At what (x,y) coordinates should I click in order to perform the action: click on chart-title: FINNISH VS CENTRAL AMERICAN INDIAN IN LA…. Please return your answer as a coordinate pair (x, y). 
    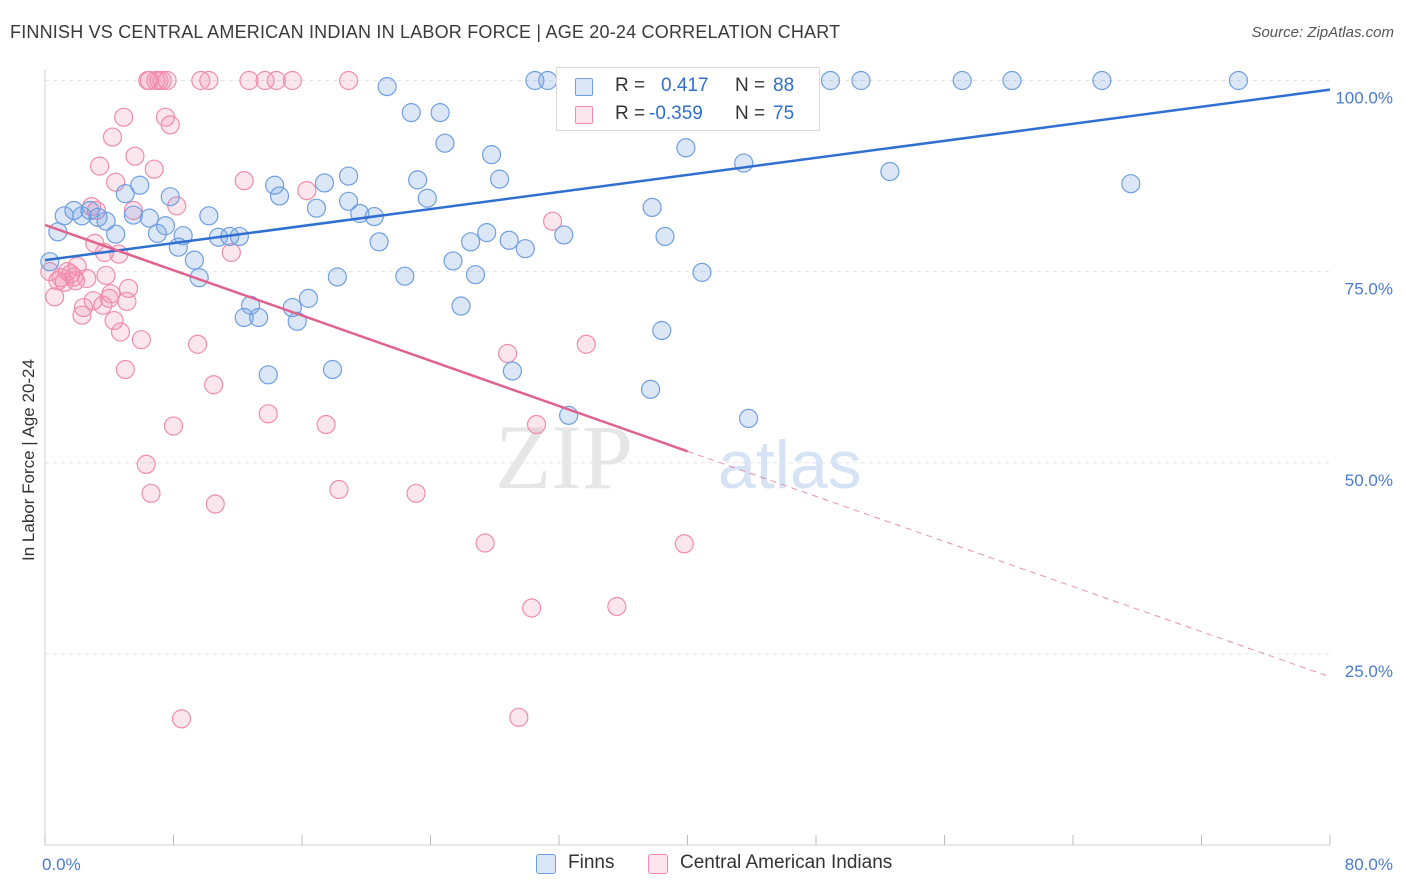
    Looking at the image, I should click on (425, 32).